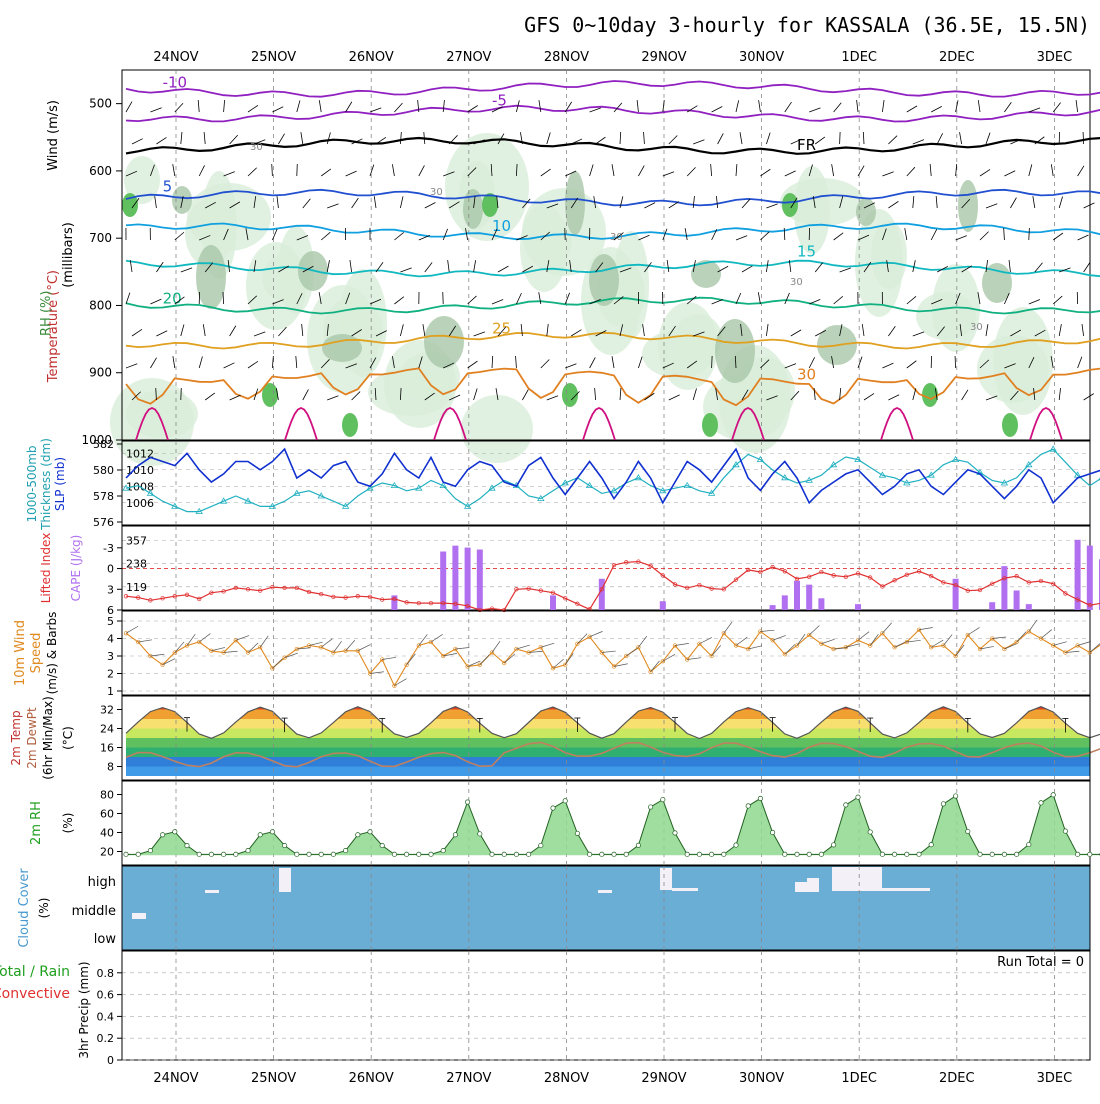  Describe the element at coordinates (168, 186) in the screenshot. I see `isotherm-label: 5` at that location.